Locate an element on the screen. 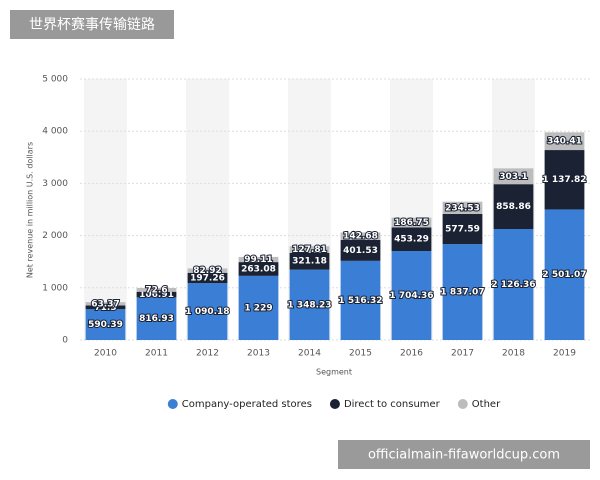 The height and width of the screenshot is (480, 600). value-label: 1 348.23 is located at coordinates (309, 305).